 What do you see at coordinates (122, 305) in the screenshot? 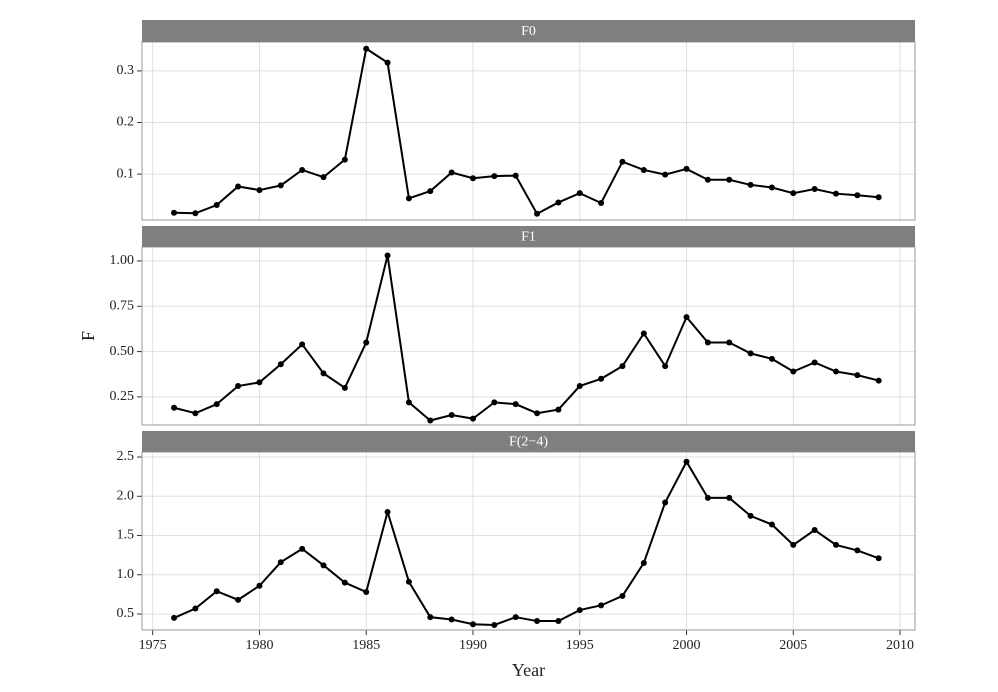
I see `y-tick-label: 0.75` at bounding box center [122, 305].